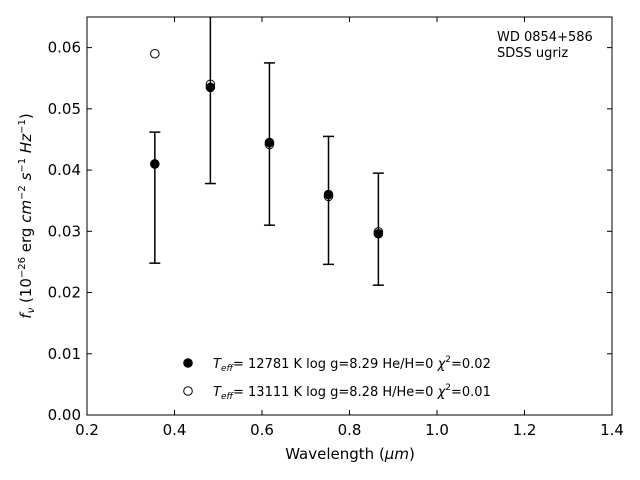 This screenshot has width=640, height=480. I want to click on x-tick-label: 1.0, so click(437, 430).